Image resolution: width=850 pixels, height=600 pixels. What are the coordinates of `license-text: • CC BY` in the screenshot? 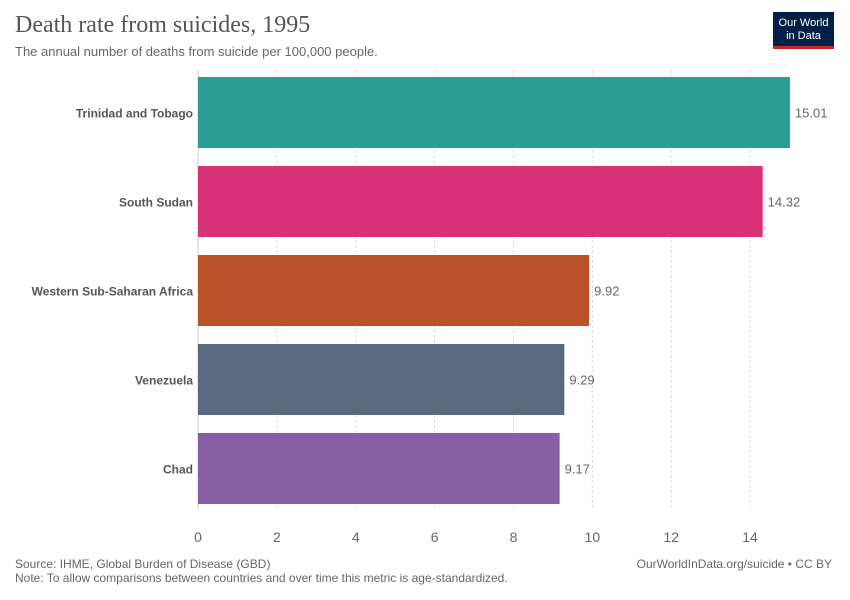 It's located at (808, 564).